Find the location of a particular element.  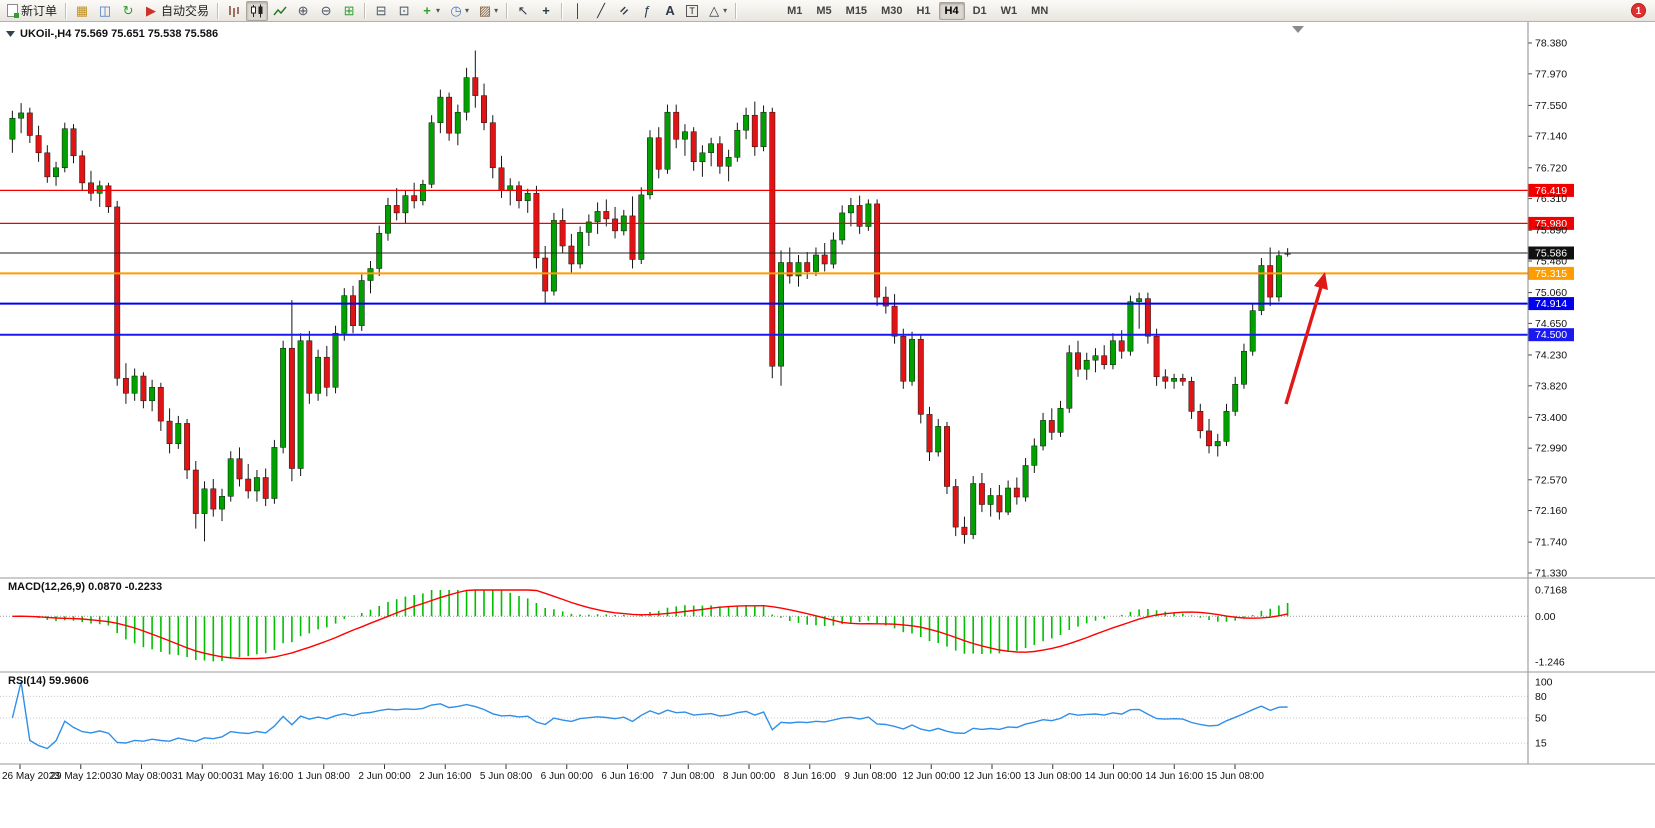

tf-button-m5: M5 is located at coordinates (824, 10).